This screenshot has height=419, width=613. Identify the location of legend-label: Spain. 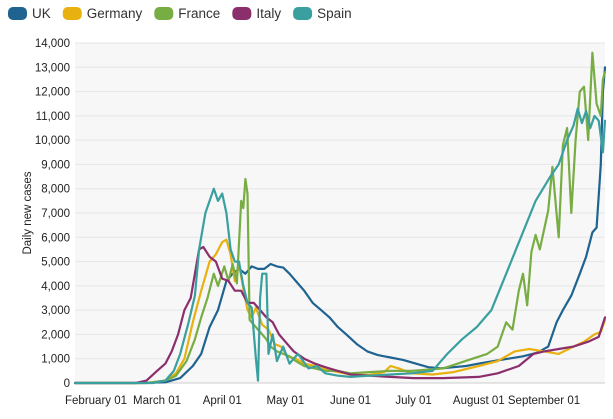
(334, 13).